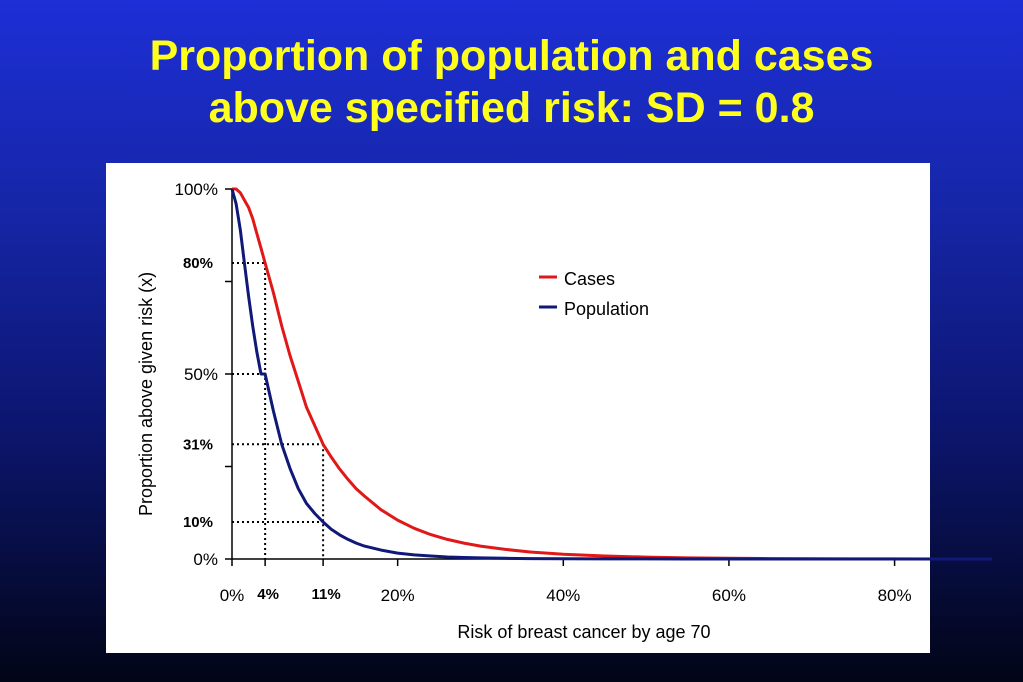 The width and height of the screenshot is (1023, 682). I want to click on y-tick-label: 50%, so click(201, 374).